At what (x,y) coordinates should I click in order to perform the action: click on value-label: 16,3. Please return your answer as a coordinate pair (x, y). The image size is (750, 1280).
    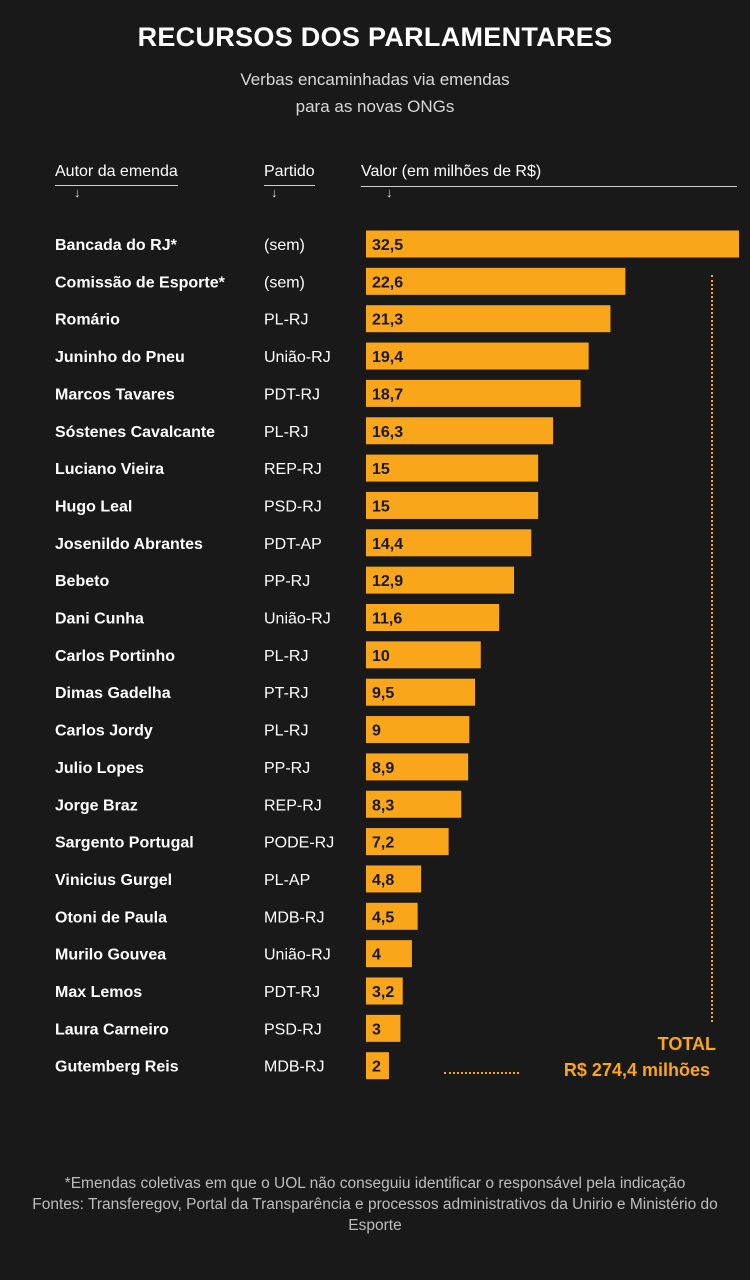
    Looking at the image, I should click on (387, 432).